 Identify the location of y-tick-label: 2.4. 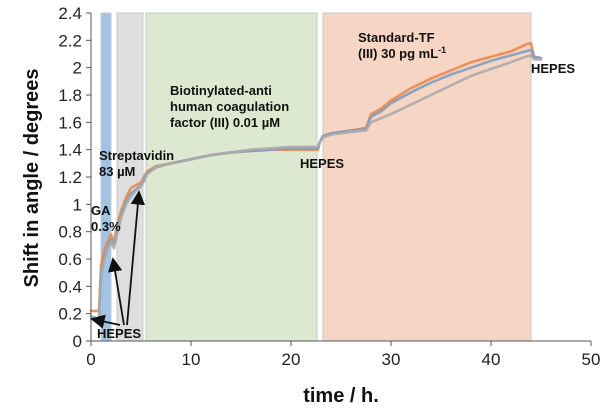
(70, 13).